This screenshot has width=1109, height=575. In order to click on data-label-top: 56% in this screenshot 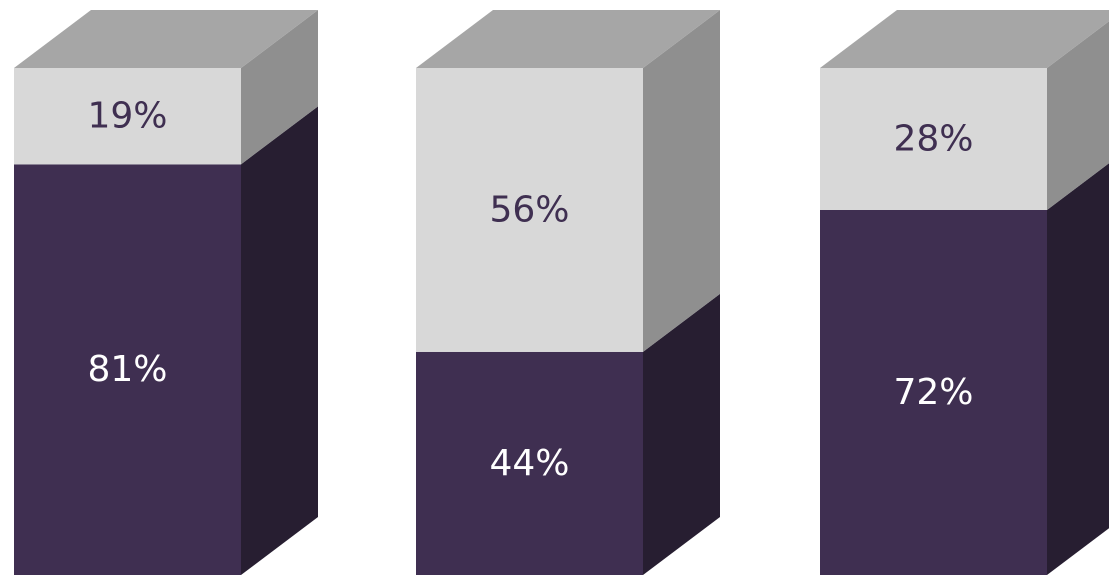, I will do `click(529, 209)`.